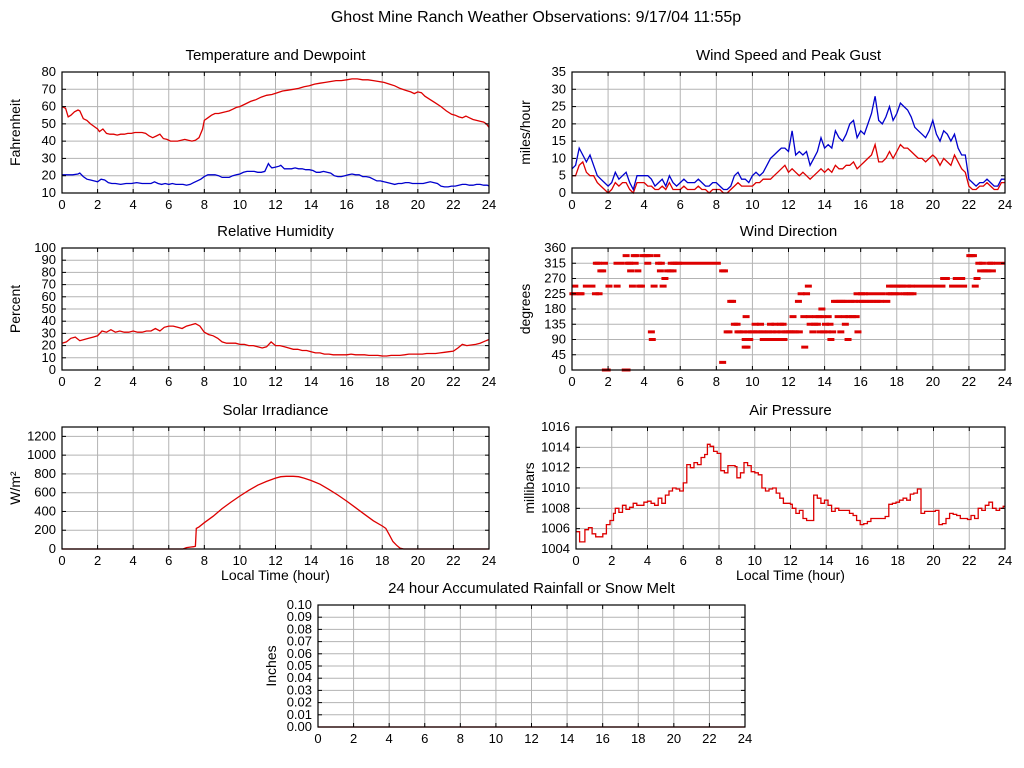 The width and height of the screenshot is (1024, 768). I want to click on y-tick-label: 1010, so click(555, 487).